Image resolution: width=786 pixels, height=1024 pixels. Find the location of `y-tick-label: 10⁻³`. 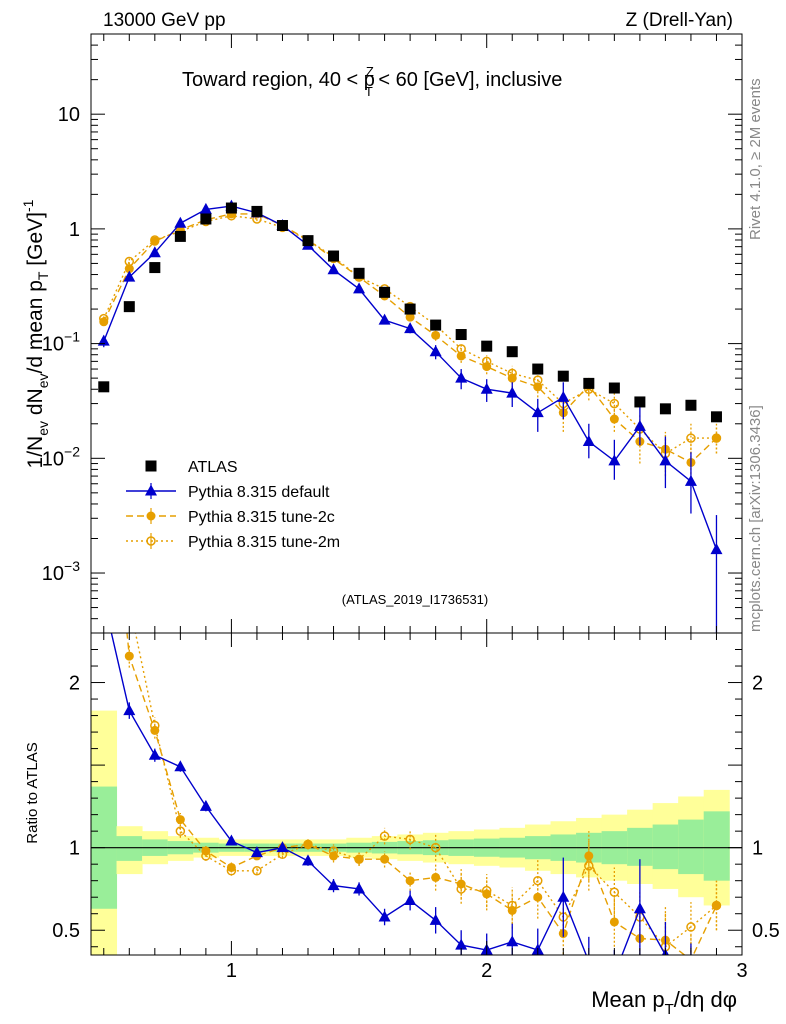

y-tick-label: 10⁻³ is located at coordinates (61, 571).